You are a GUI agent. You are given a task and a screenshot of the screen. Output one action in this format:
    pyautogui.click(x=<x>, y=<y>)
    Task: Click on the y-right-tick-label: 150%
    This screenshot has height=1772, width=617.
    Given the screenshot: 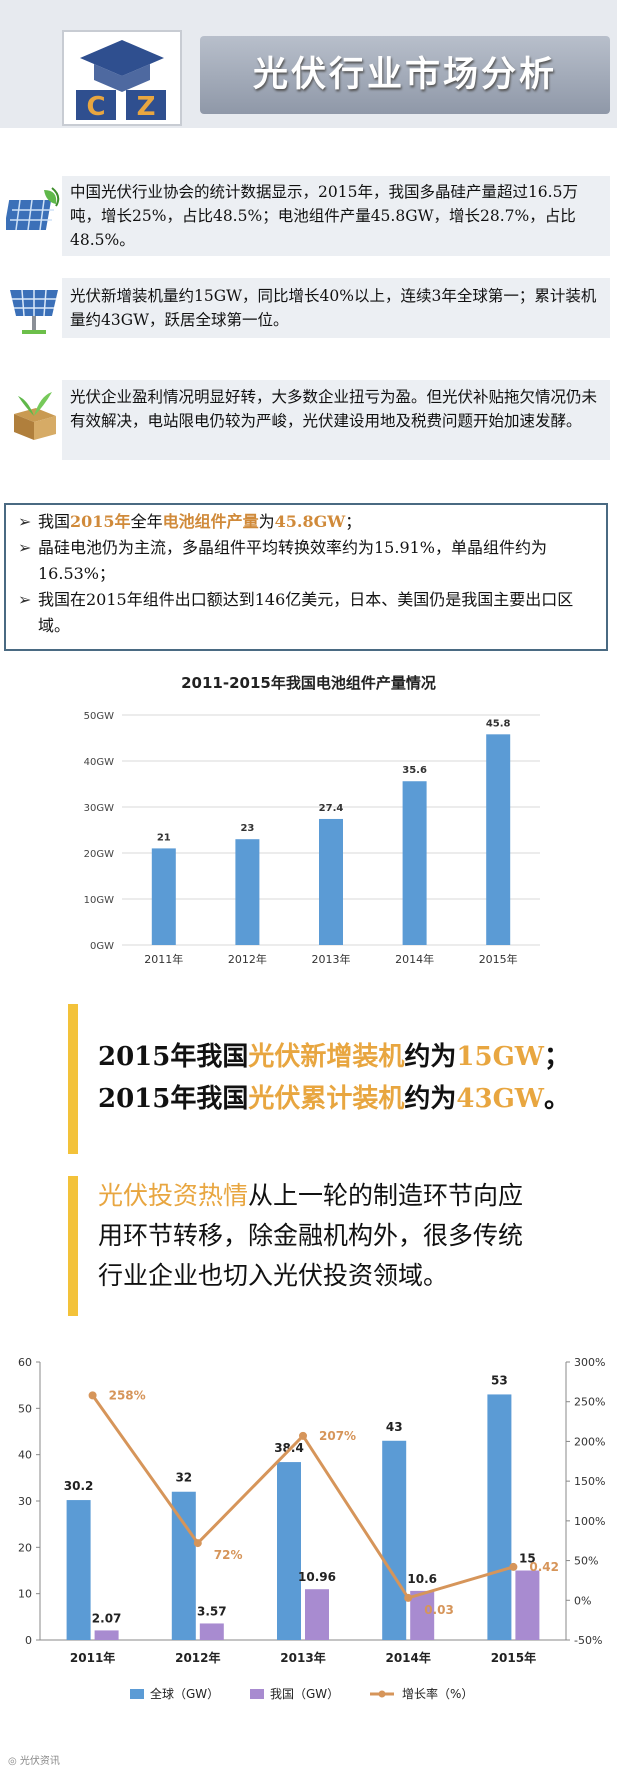 What is the action you would take?
    pyautogui.click(x=589, y=1481)
    